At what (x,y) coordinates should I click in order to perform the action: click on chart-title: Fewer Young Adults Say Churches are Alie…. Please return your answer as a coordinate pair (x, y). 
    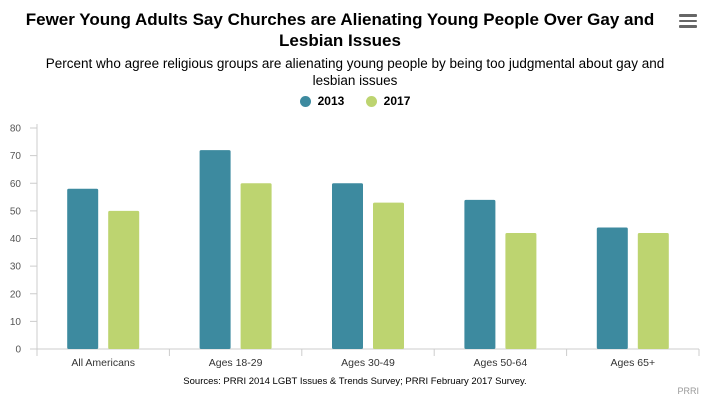
    Looking at the image, I should click on (340, 30).